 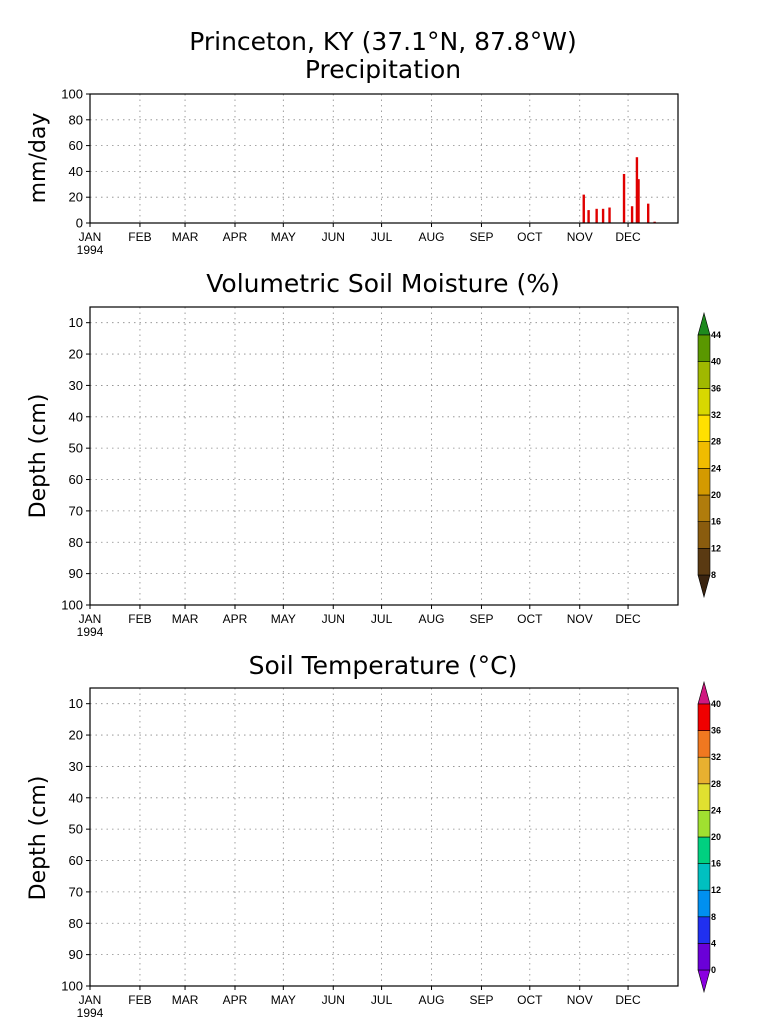 What do you see at coordinates (580, 1000) in the screenshot?
I see `x-tick-label: NOV` at bounding box center [580, 1000].